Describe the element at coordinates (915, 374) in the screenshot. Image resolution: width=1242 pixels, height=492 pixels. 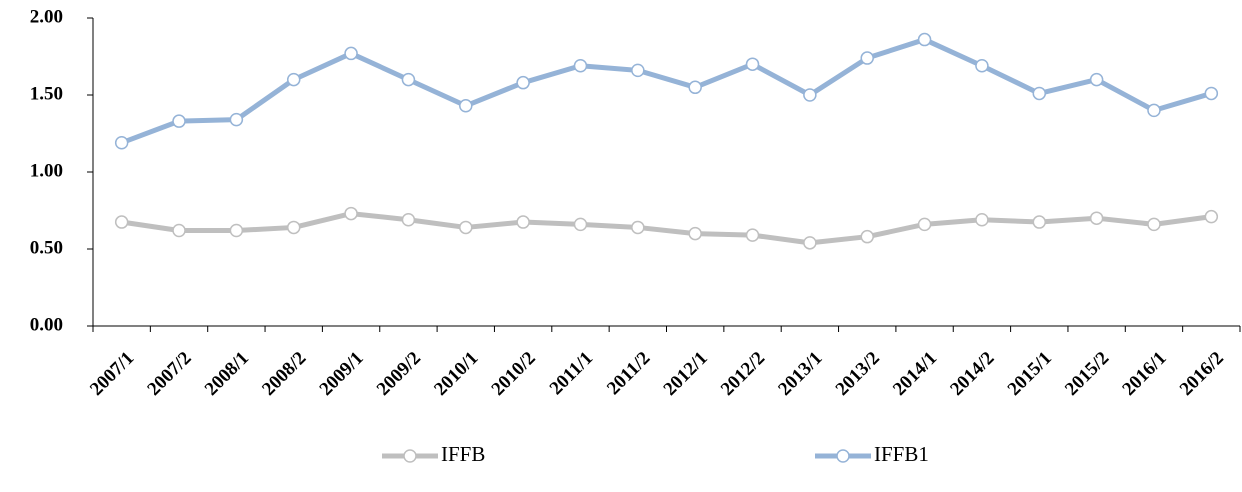
I see `x-tick-label: 2014/1` at that location.